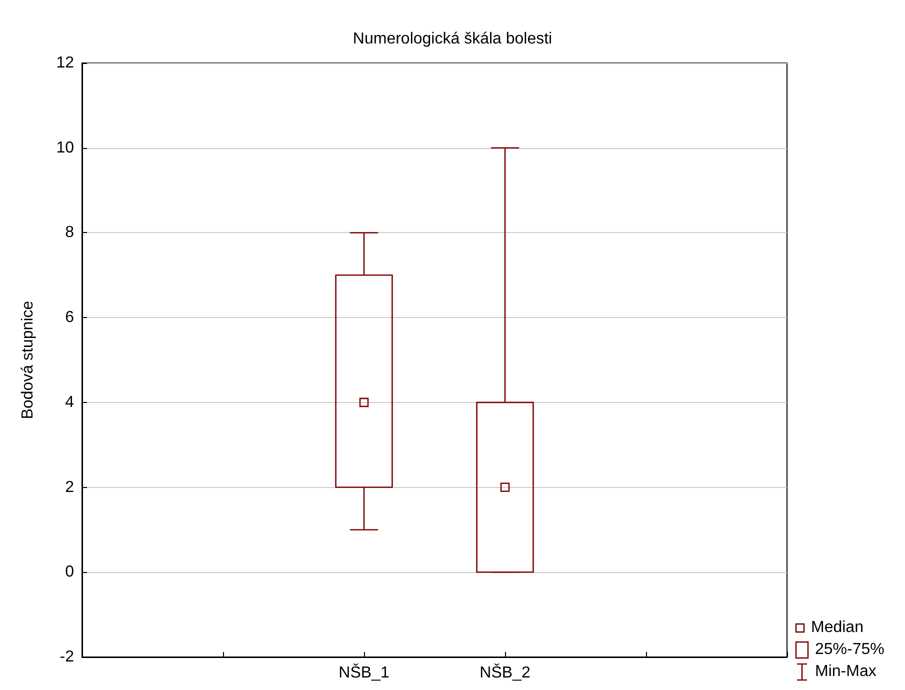  Describe the element at coordinates (452, 39) in the screenshot. I see `chart-title: Numerologická škála bolesti` at that location.